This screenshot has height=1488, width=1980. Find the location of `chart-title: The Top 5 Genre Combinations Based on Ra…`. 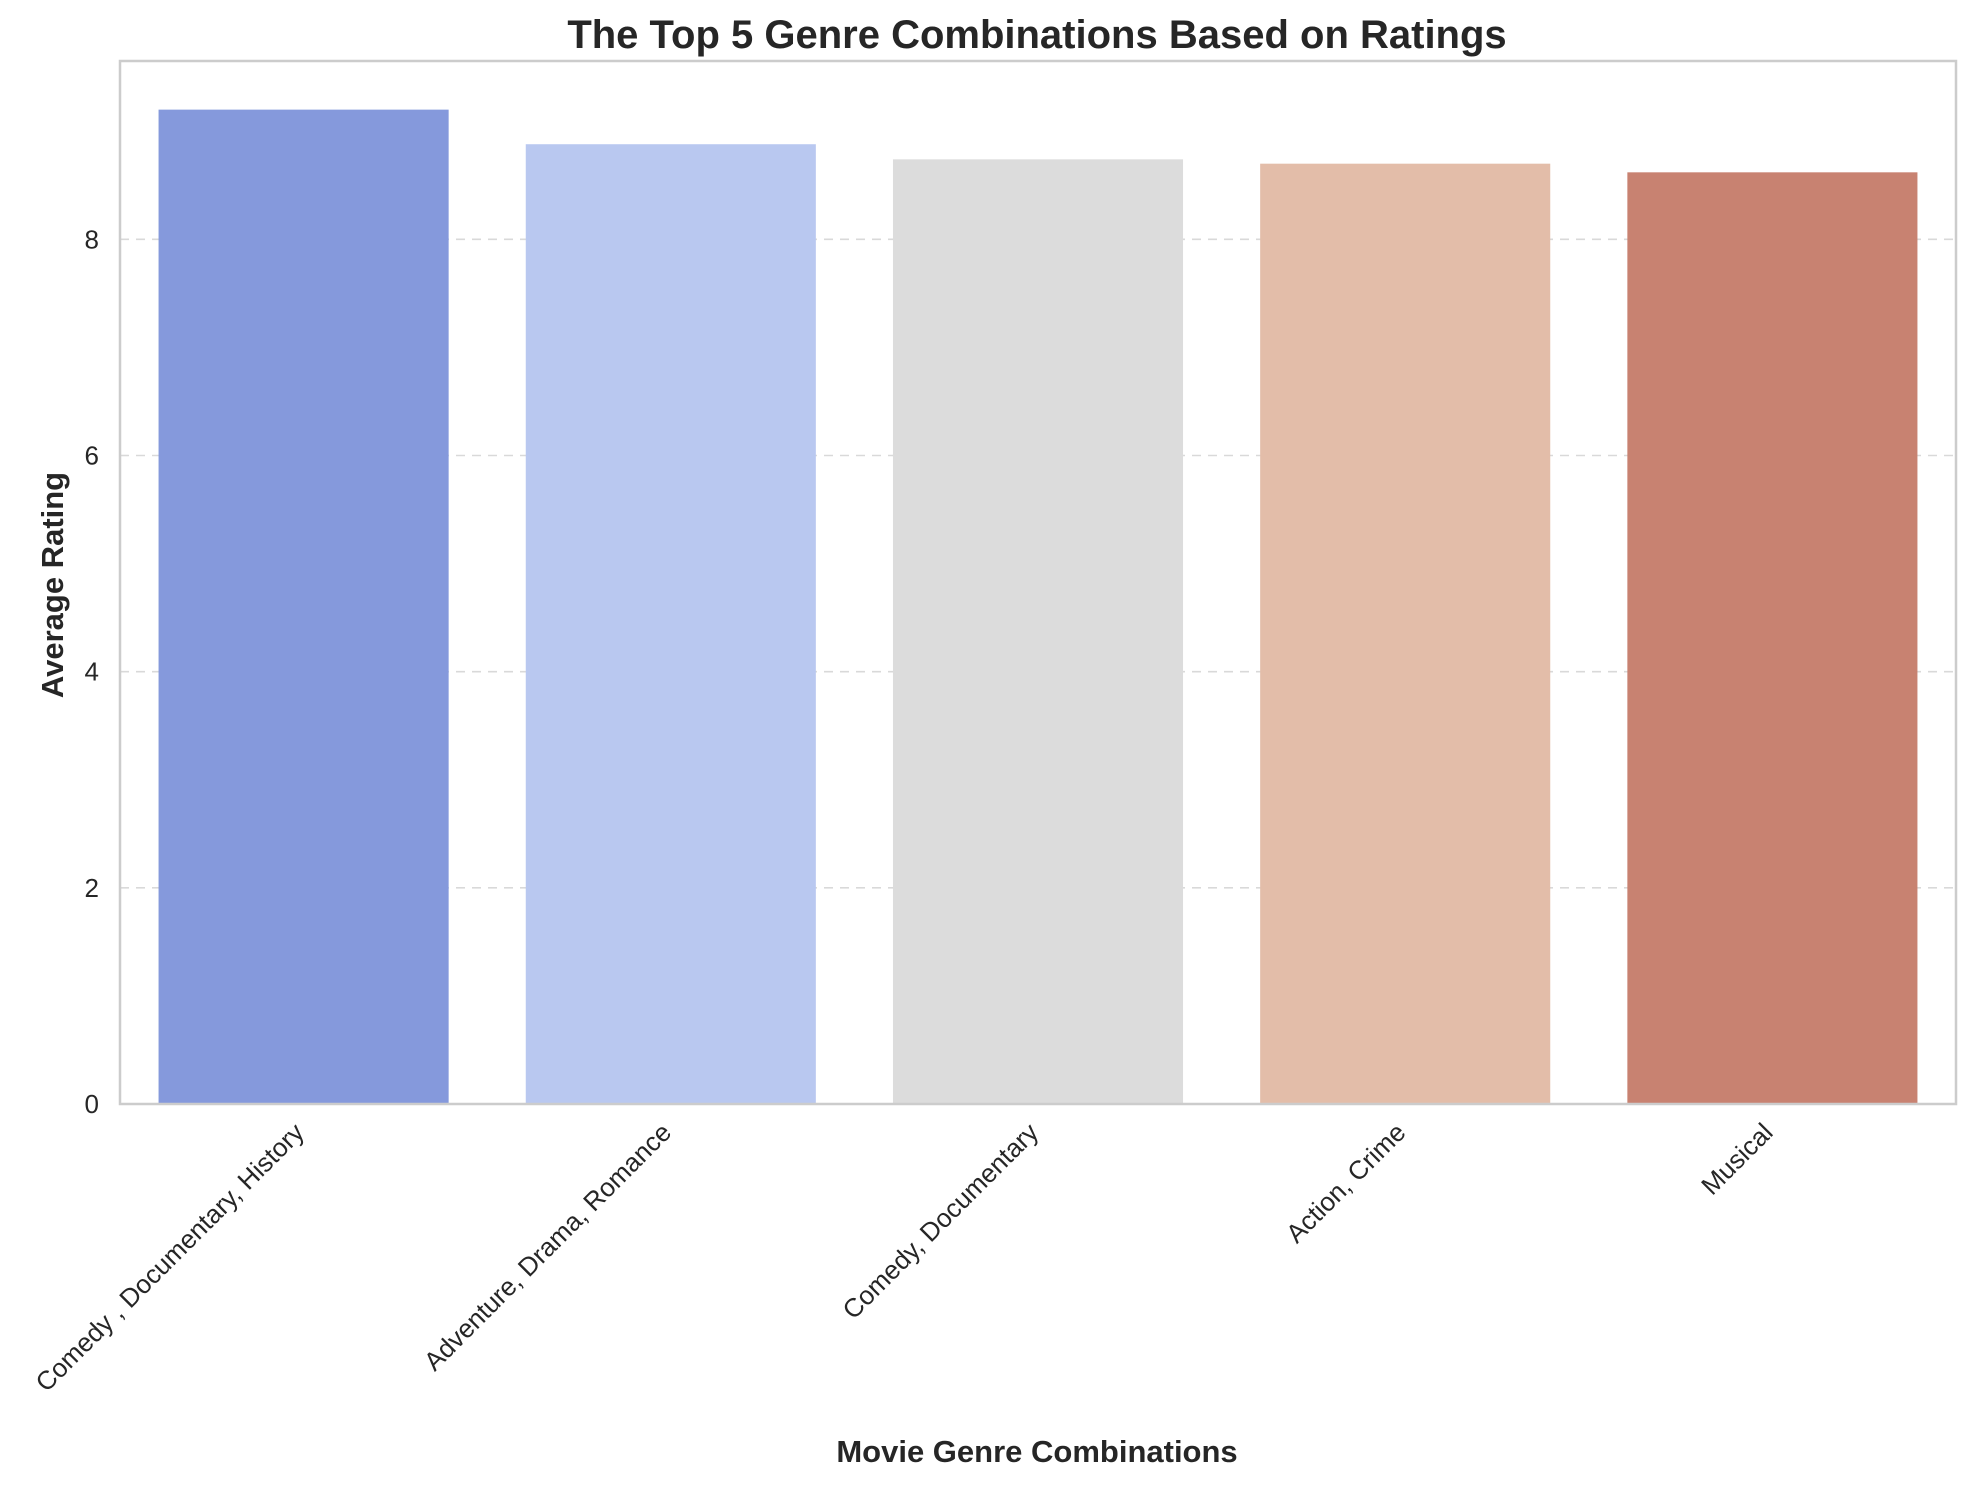

chart-title: The Top 5 Genre Combinations Based on Ra… is located at coordinates (1036, 35).